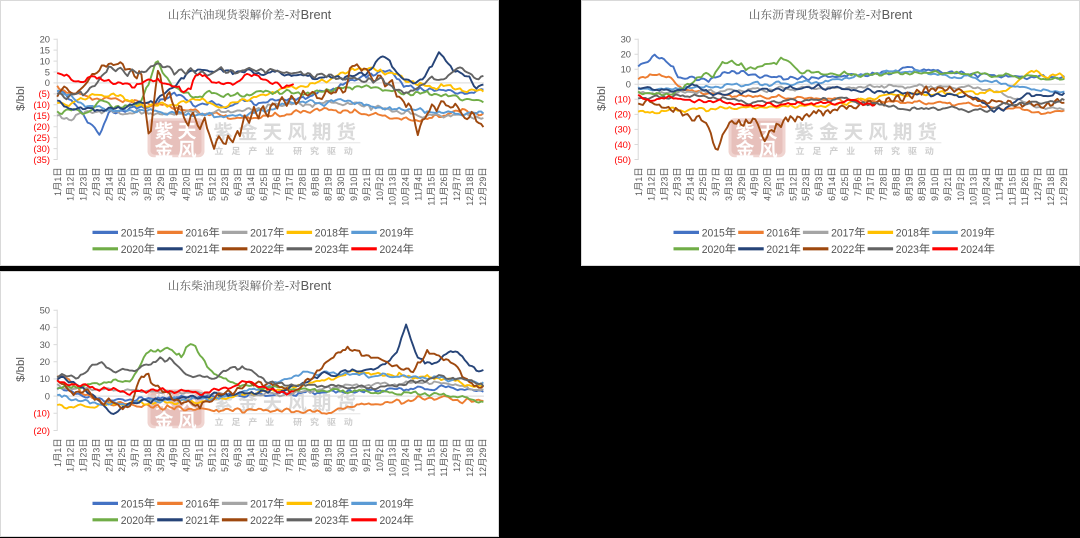 Image resolution: width=1080 pixels, height=538 pixels. Describe the element at coordinates (41, 115) in the screenshot. I see `svg-text: (15)` at that location.